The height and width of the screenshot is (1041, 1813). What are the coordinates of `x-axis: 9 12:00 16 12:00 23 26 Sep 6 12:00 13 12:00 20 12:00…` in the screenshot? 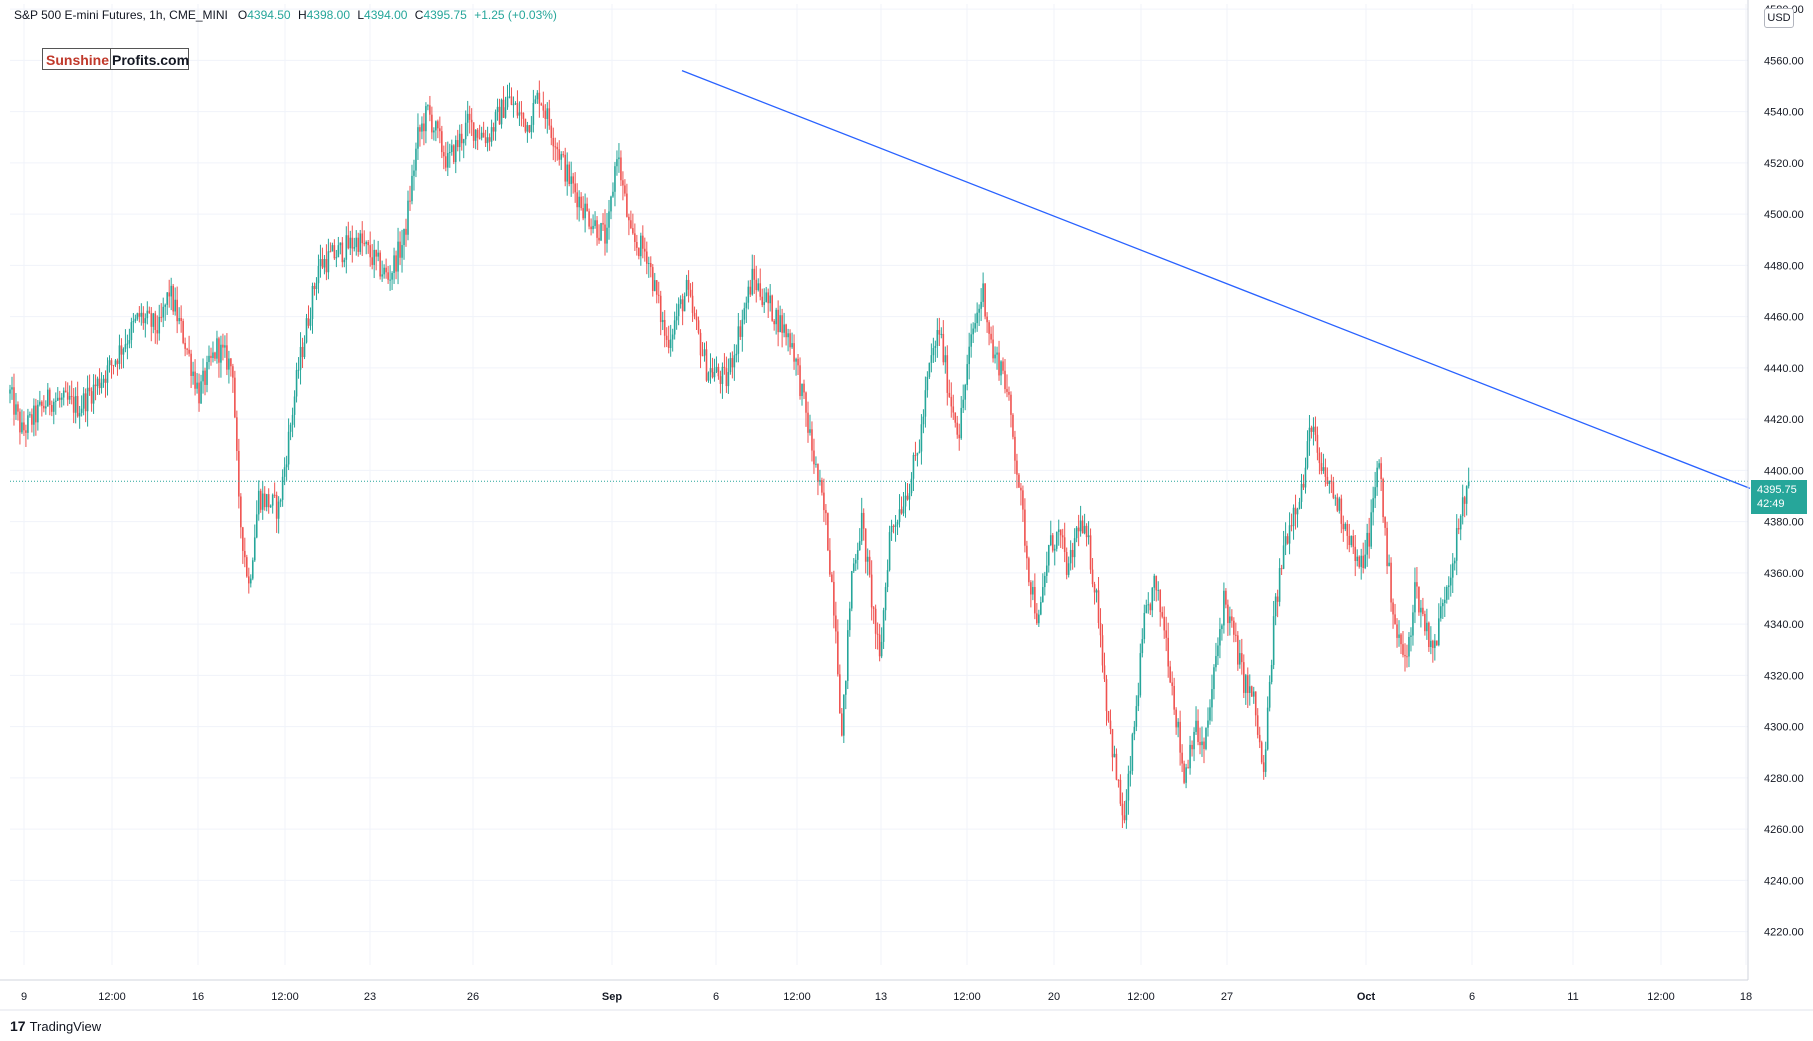 It's located at (906, 995).